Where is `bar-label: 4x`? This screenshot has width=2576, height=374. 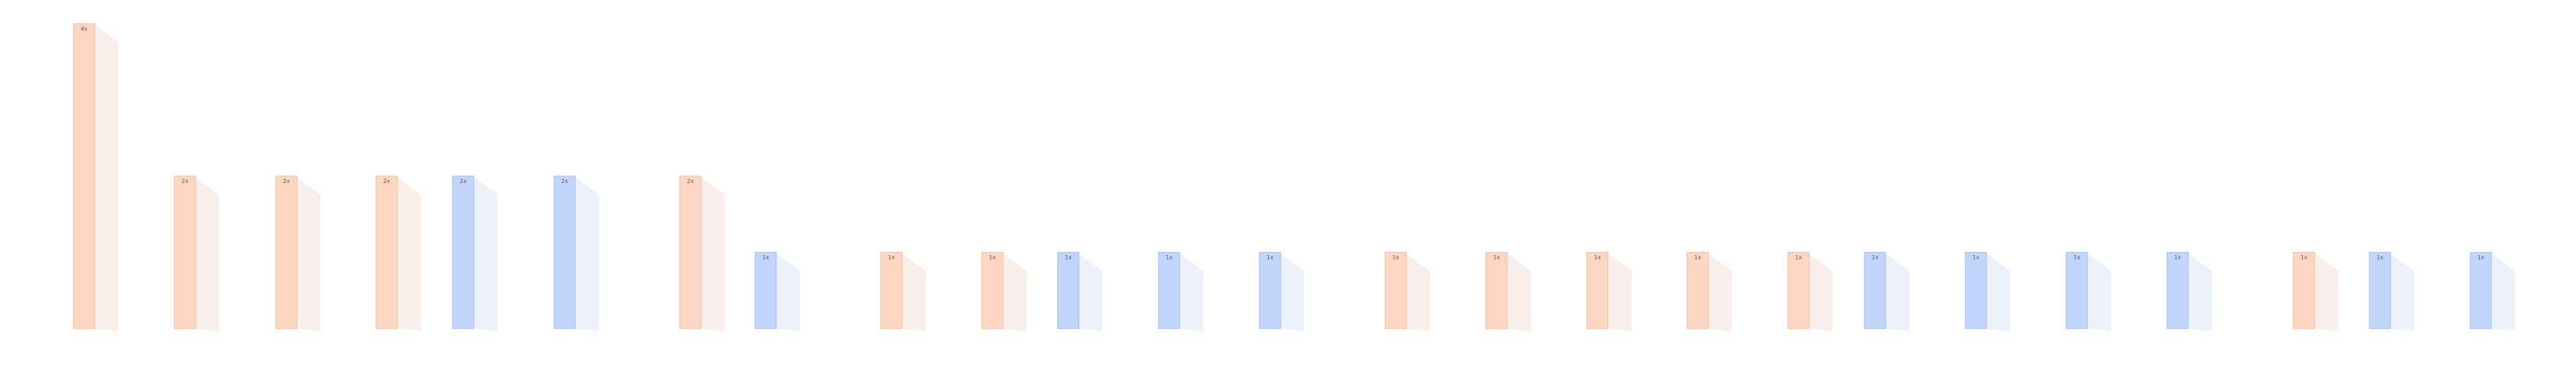 bar-label: 4x is located at coordinates (84, 29).